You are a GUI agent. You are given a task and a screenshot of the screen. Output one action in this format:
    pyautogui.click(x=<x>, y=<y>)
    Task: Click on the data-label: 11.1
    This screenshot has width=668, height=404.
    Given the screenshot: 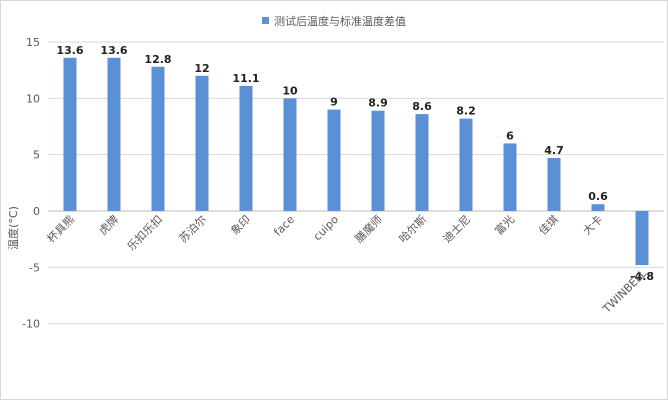 What is the action you would take?
    pyautogui.click(x=245, y=78)
    